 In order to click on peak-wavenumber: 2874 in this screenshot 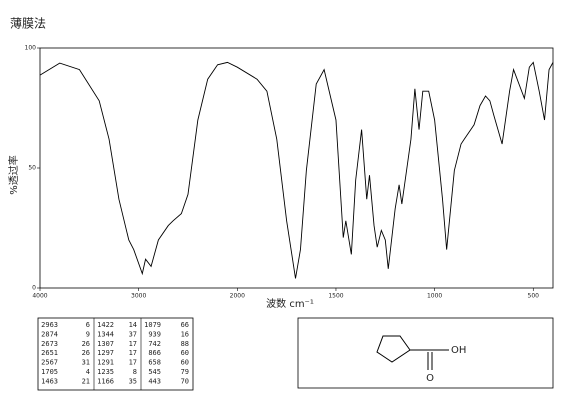, I will do `click(49, 334)`.